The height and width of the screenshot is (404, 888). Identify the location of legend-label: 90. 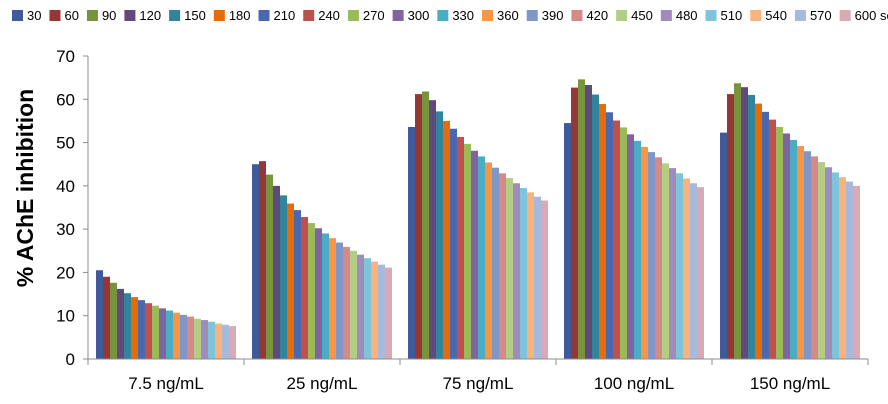
(109, 15).